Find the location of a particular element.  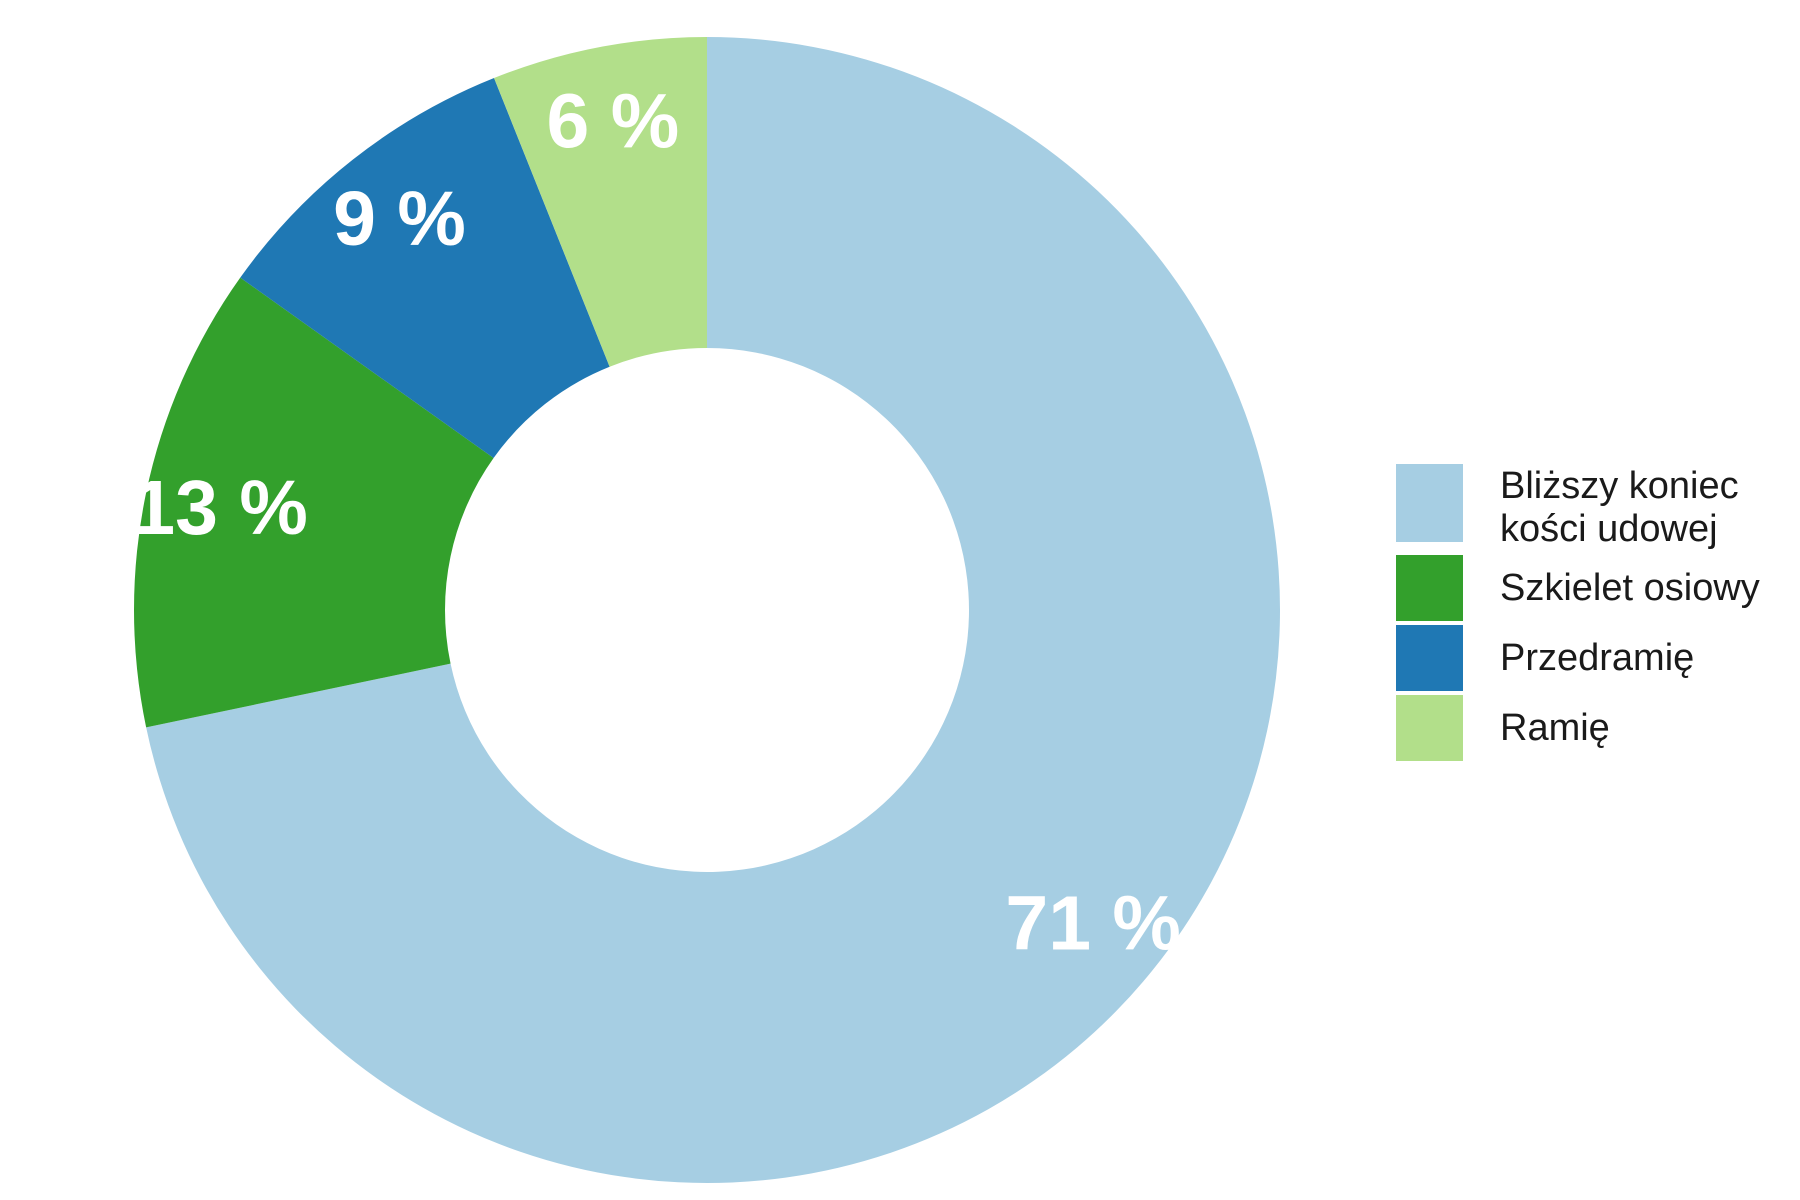

legend-label-line: Szkielet osiowy is located at coordinates (1630, 588).